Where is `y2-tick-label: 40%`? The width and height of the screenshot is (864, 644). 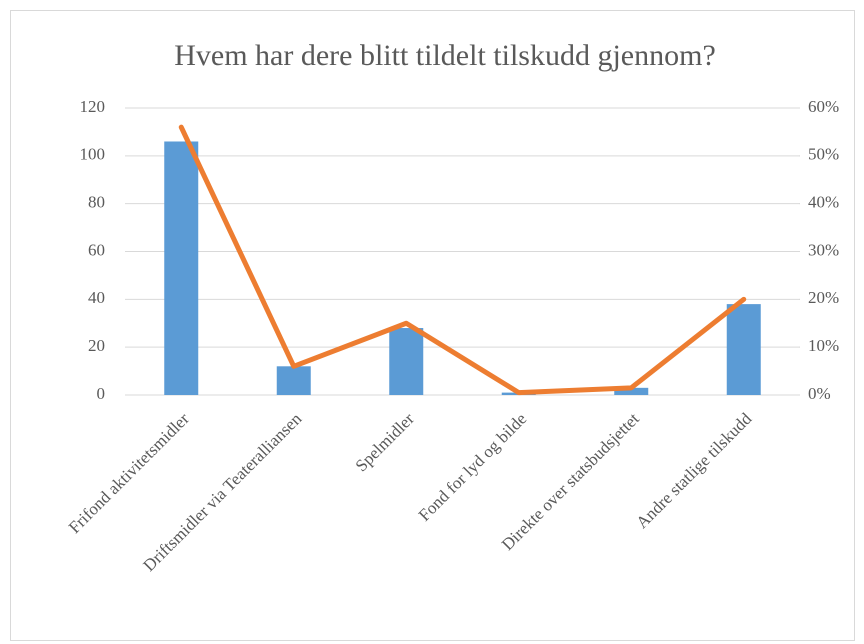 y2-tick-label: 40% is located at coordinates (823, 202).